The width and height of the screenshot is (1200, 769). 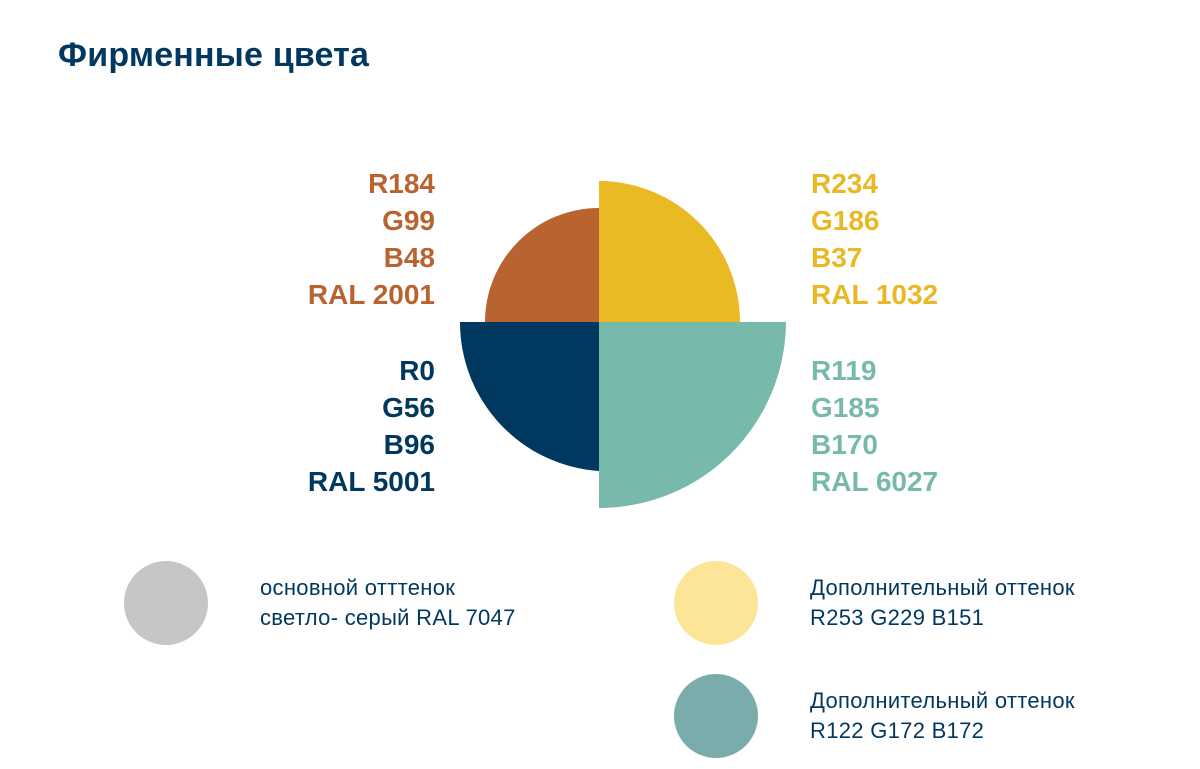 What do you see at coordinates (542, 265) in the screenshot?
I see `orange-quadrant` at bounding box center [542, 265].